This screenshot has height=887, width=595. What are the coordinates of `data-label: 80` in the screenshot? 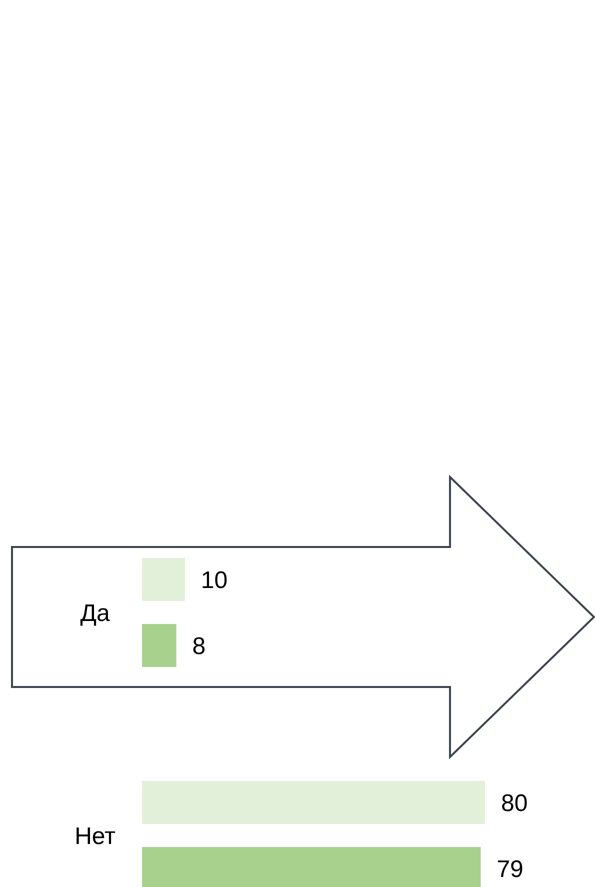 It's located at (514, 803).